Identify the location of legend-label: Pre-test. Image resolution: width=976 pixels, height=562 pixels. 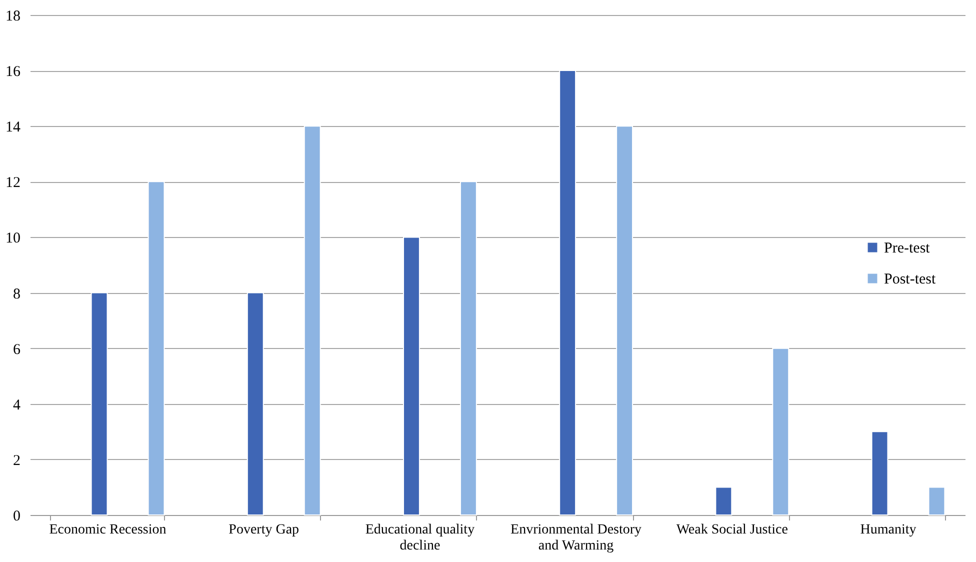
(907, 248).